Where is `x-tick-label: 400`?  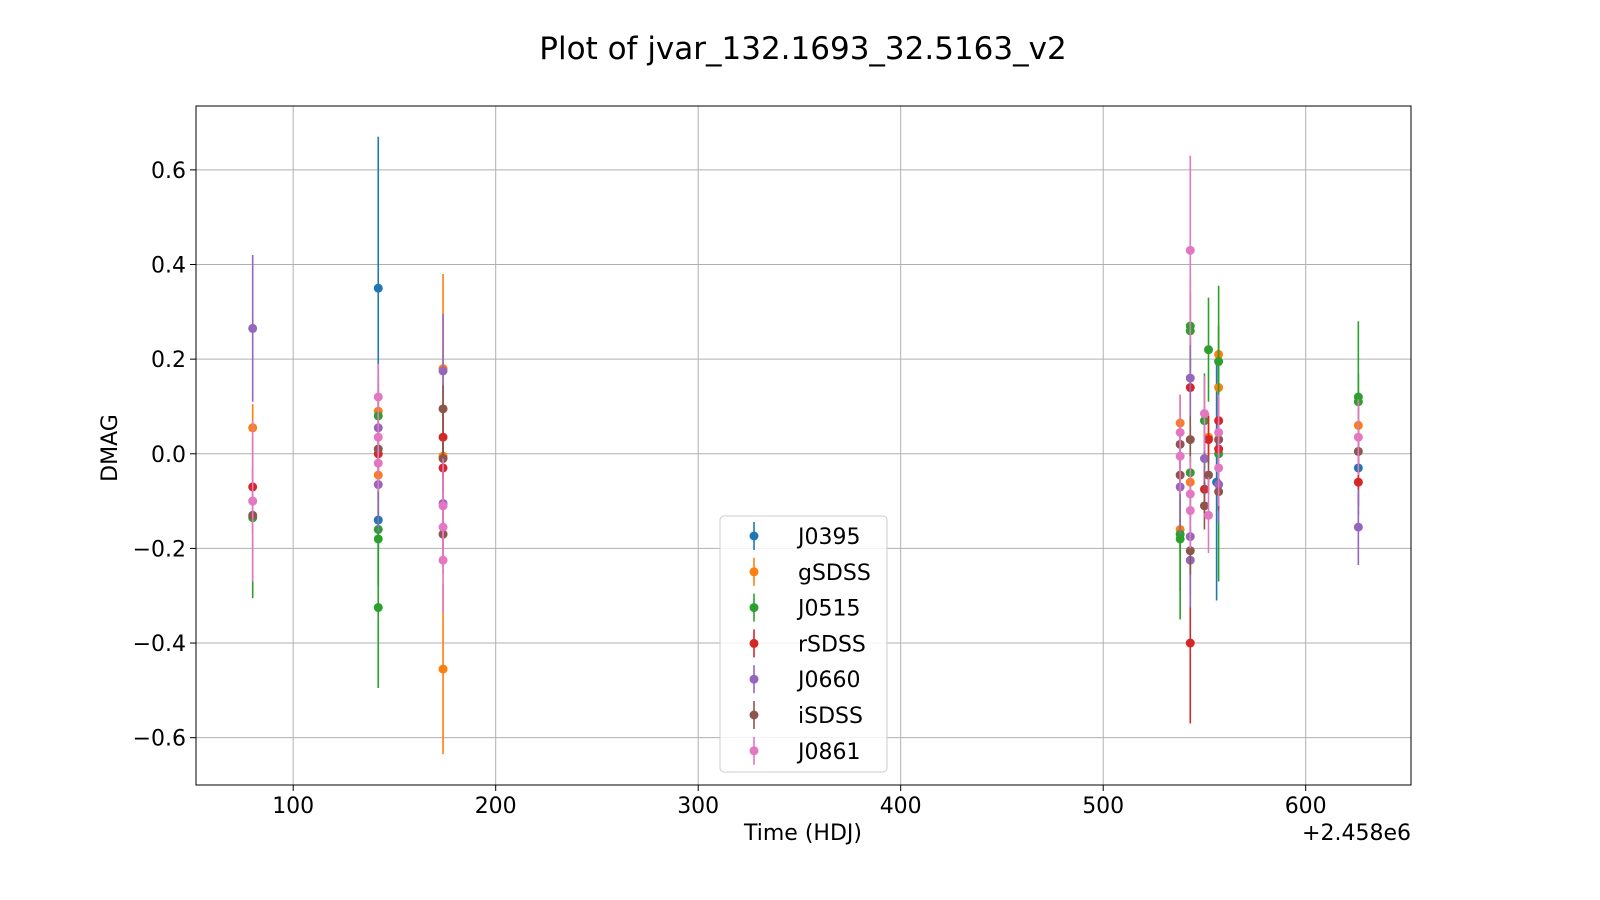
x-tick-label: 400 is located at coordinates (901, 806).